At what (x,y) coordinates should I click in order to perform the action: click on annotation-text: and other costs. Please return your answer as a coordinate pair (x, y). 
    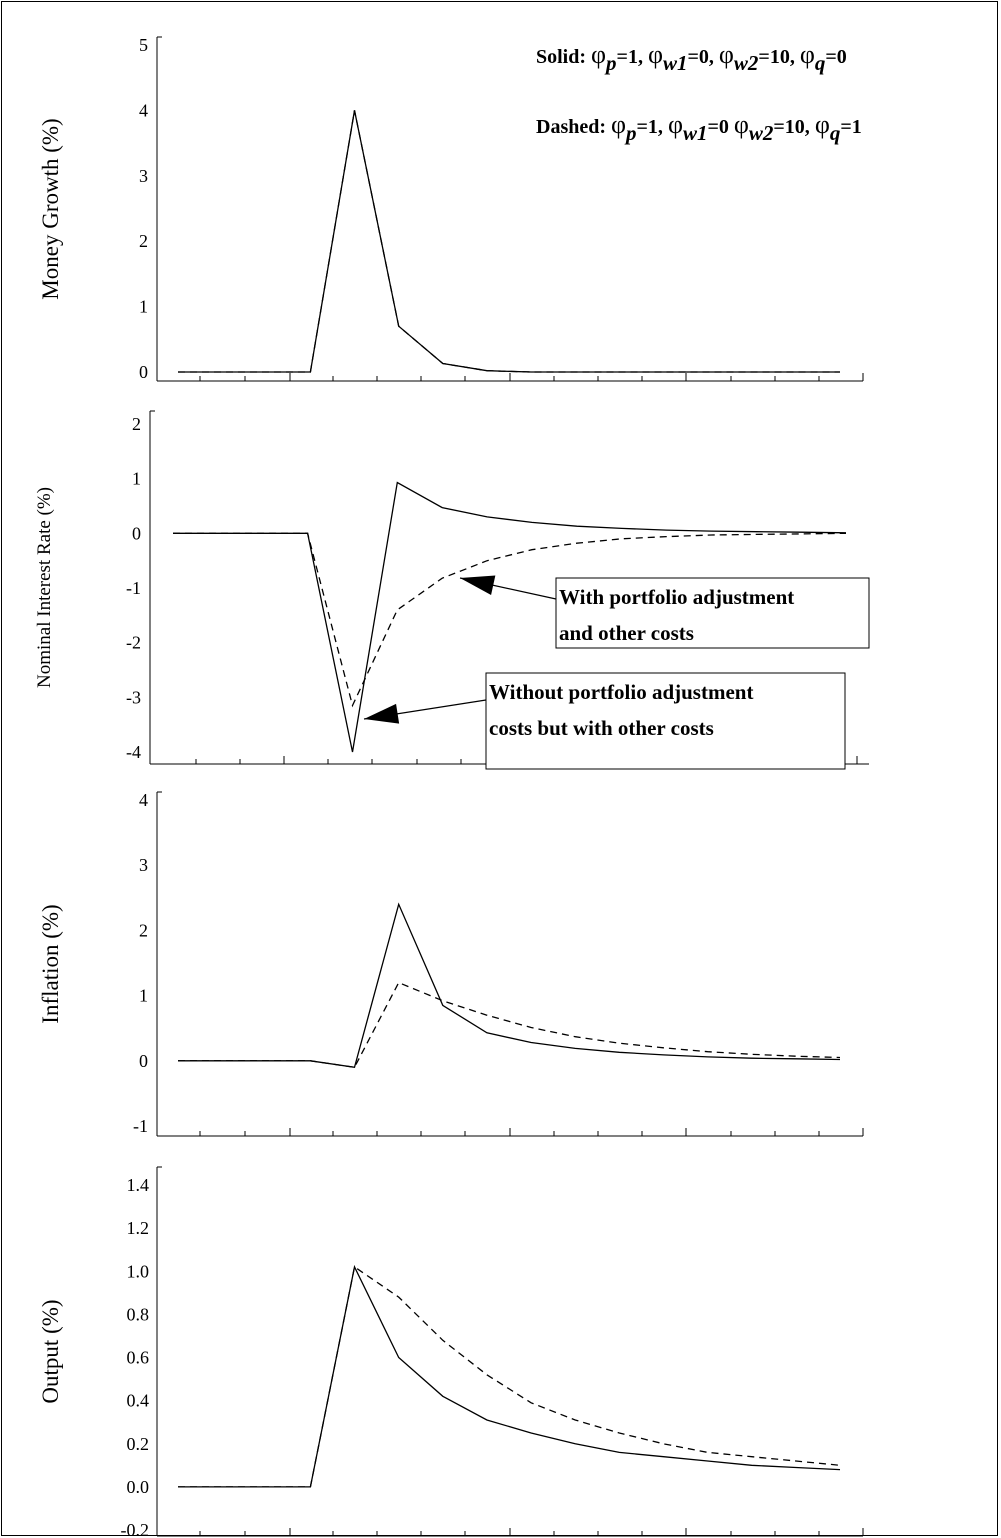
    Looking at the image, I should click on (626, 633).